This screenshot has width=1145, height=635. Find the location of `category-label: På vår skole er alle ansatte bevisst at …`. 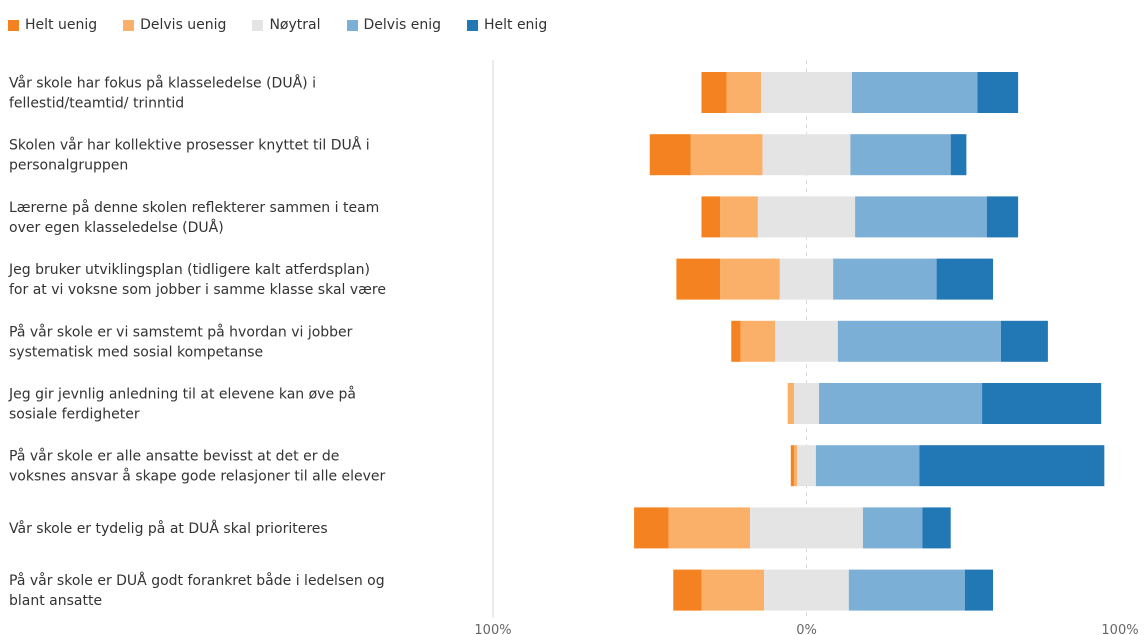

category-label: På vår skole er alle ansatte bevisst at … is located at coordinates (197, 466).